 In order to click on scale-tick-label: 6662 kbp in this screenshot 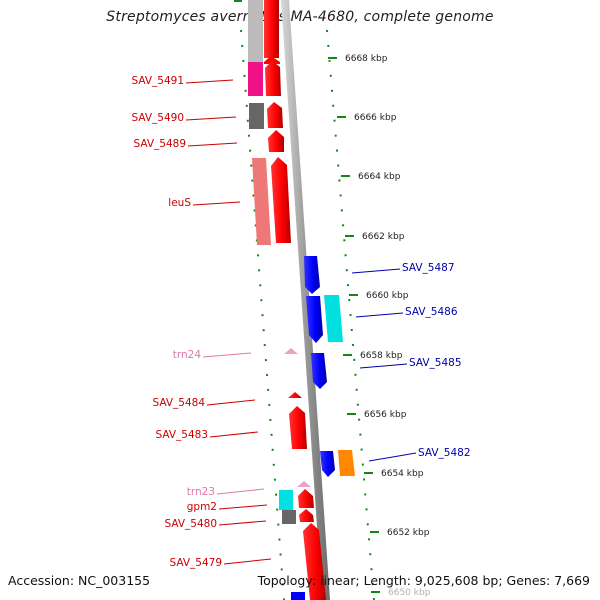, I will do `click(383, 237)`.